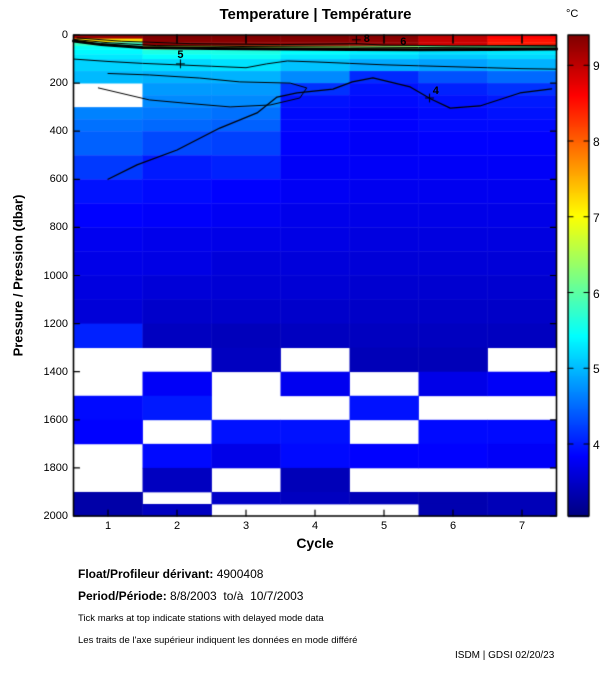 Image resolution: width=611 pixels, height=675 pixels. Describe the element at coordinates (522, 526) in the screenshot. I see `x-tick-label: 7` at that location.